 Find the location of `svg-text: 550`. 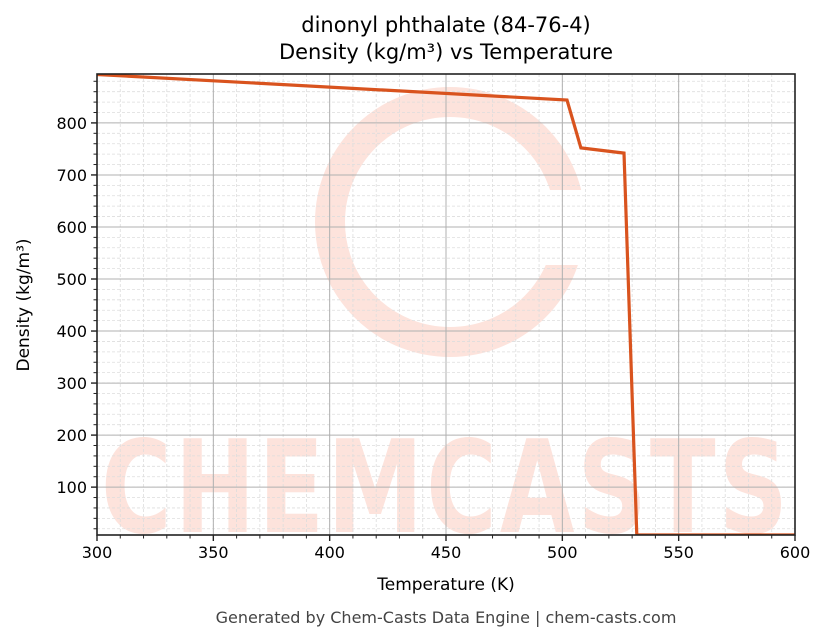

svg-text: 550 is located at coordinates (678, 552).